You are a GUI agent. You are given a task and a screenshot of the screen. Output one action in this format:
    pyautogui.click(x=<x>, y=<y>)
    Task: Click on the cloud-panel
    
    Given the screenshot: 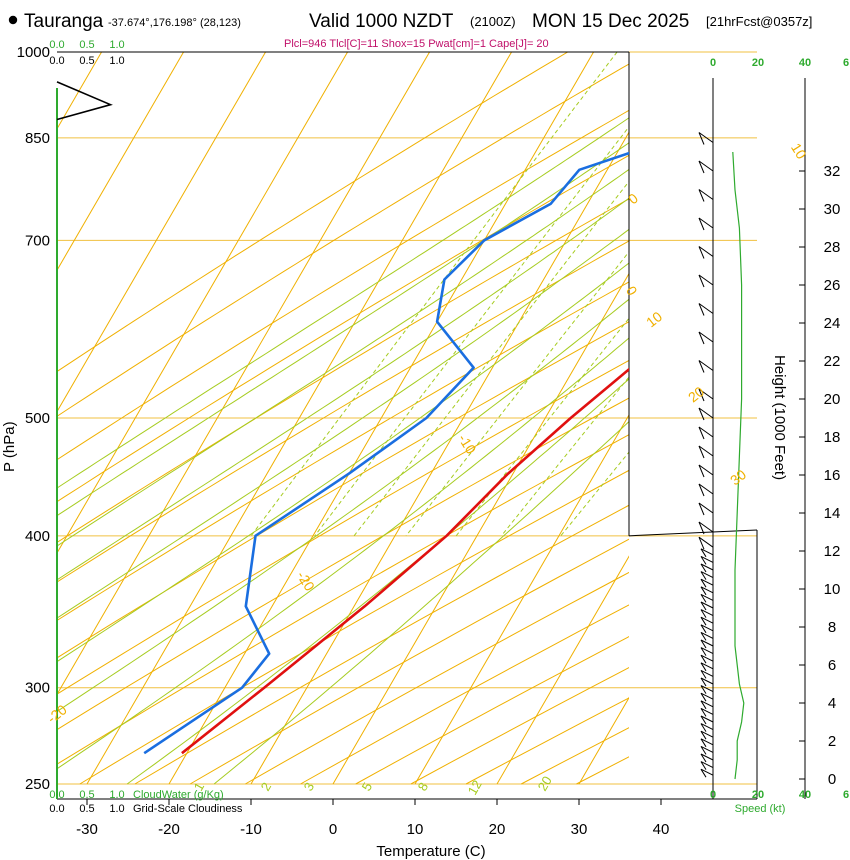 What is the action you would take?
    pyautogui.click(x=84, y=101)
    